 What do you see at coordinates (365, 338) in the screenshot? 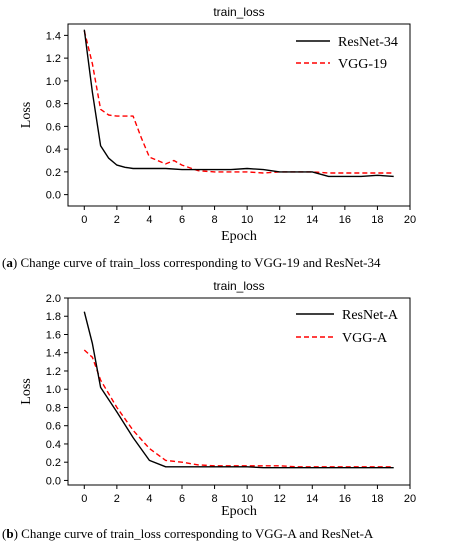
I see `legend-label-vgg-a: VGG-A` at bounding box center [365, 338].